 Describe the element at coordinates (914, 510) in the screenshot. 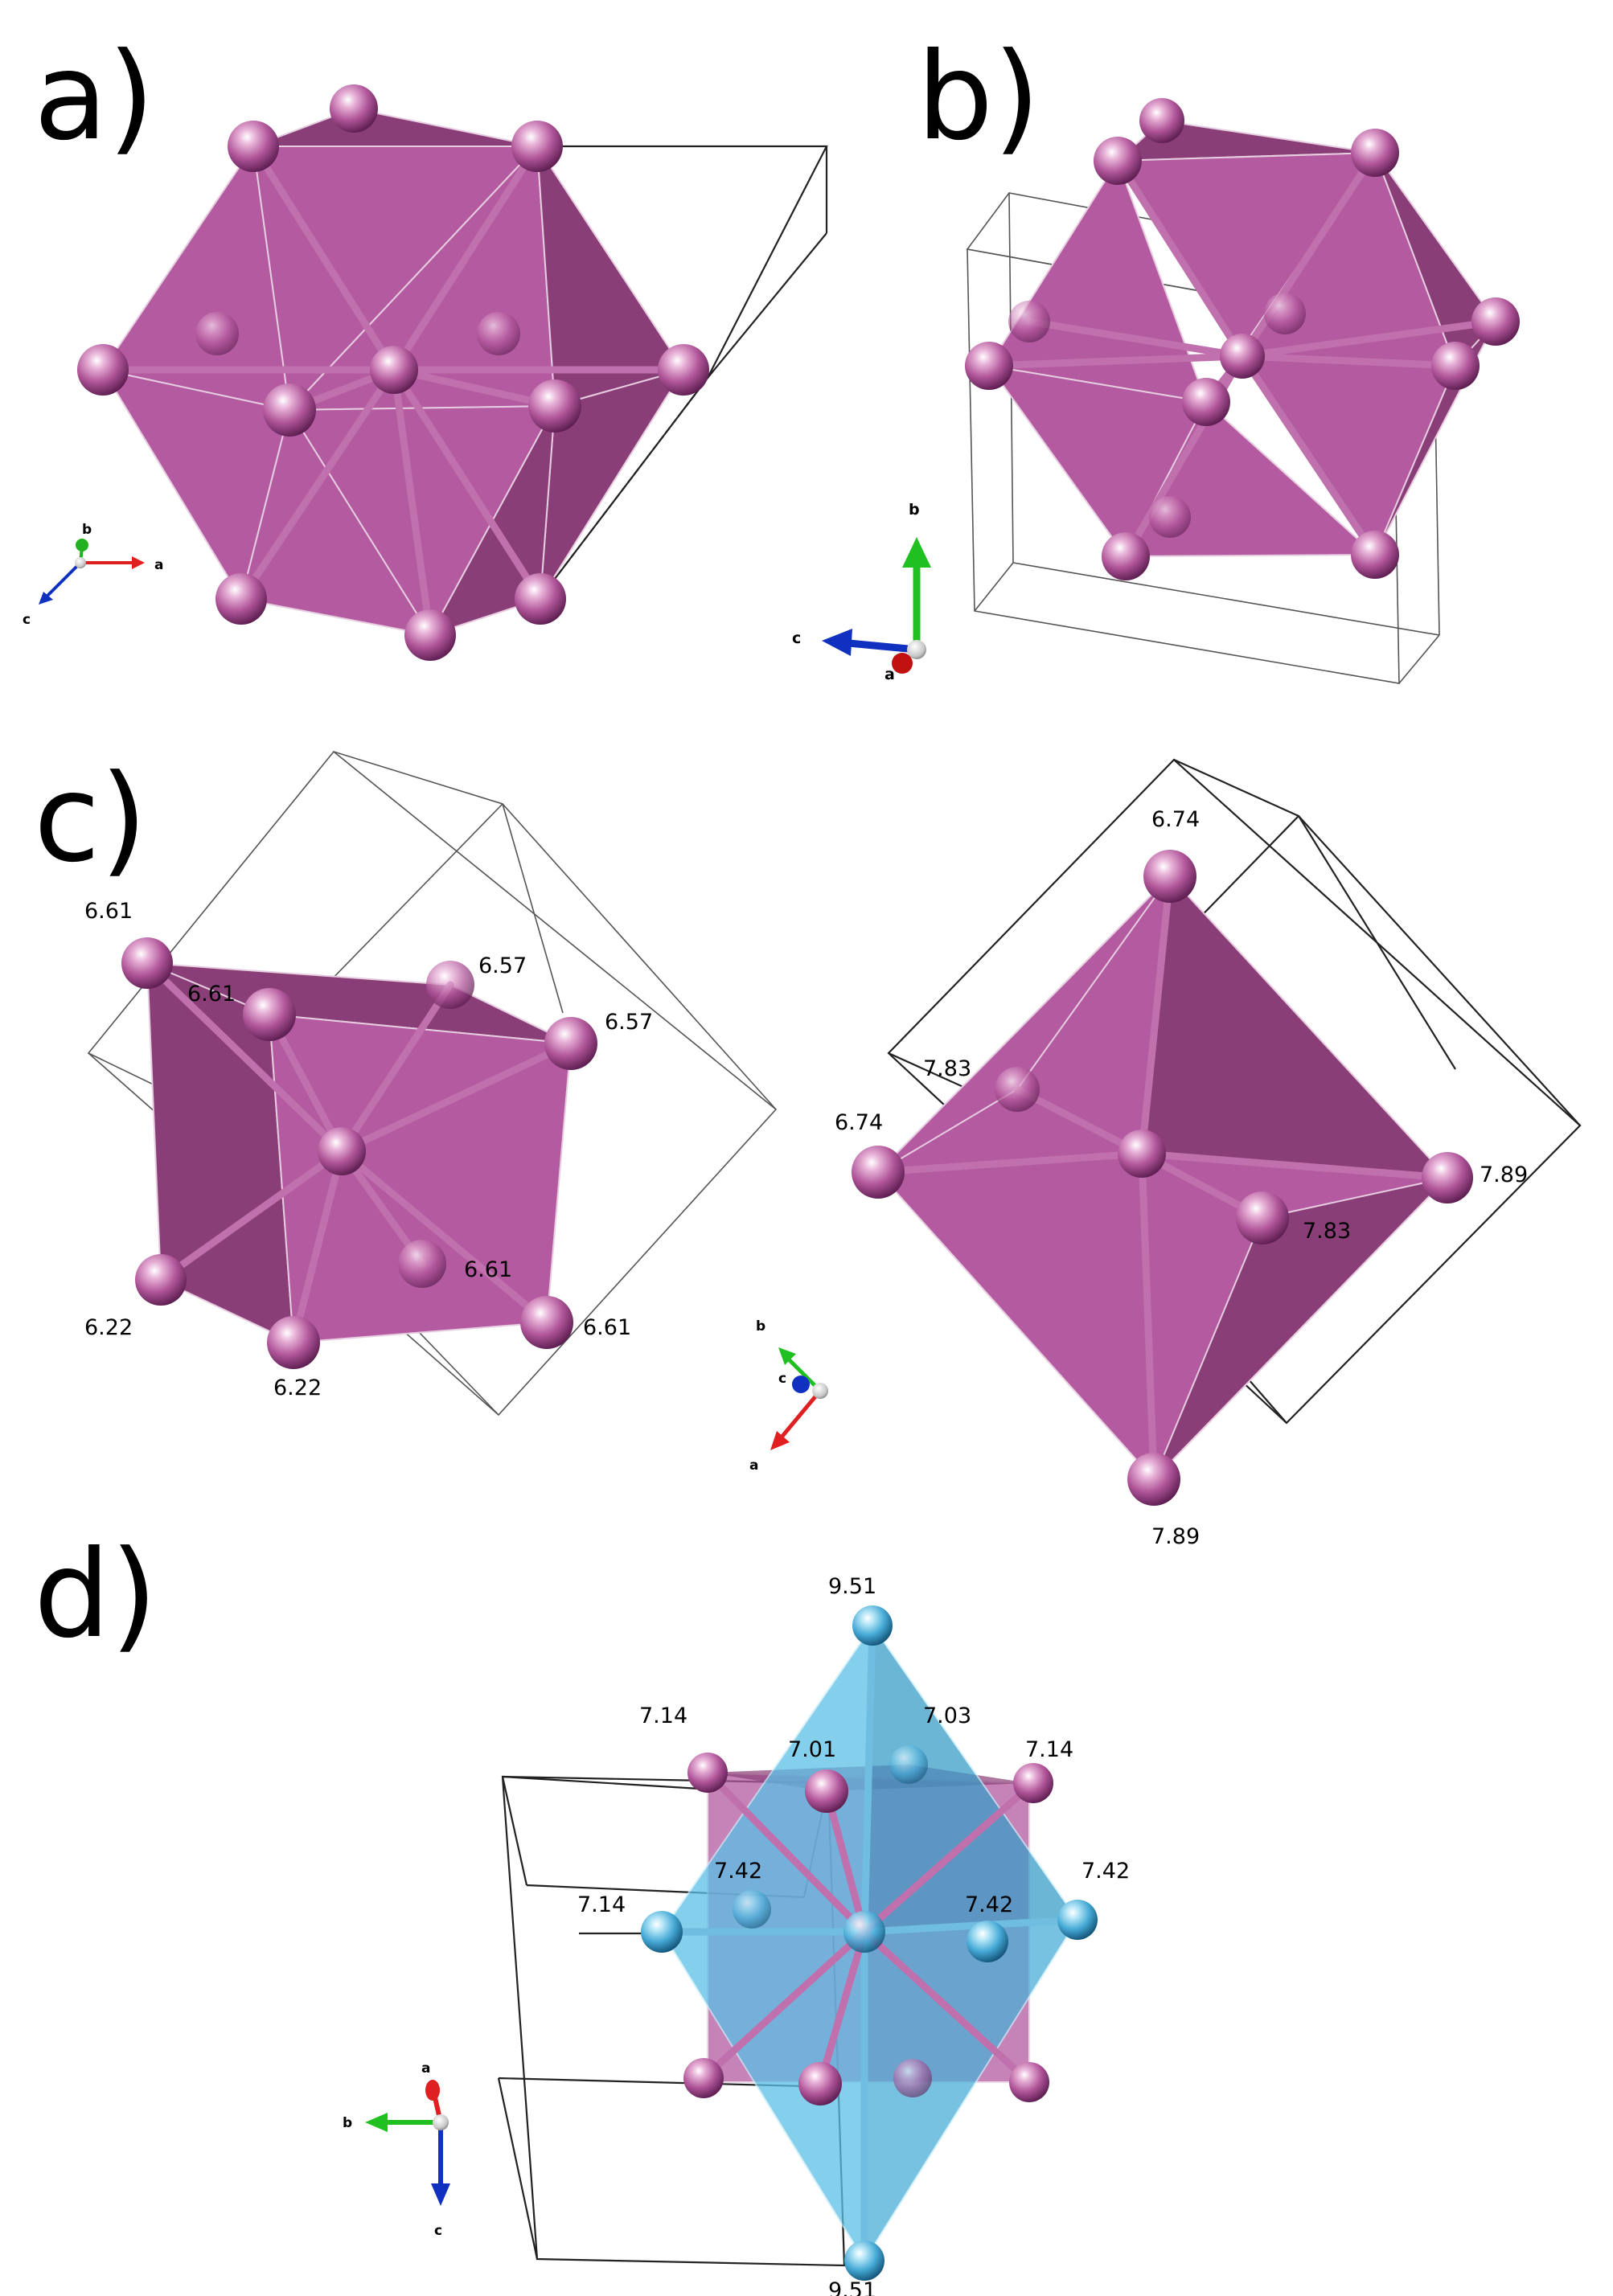

I see `panel-b-axis-y-label: b` at that location.